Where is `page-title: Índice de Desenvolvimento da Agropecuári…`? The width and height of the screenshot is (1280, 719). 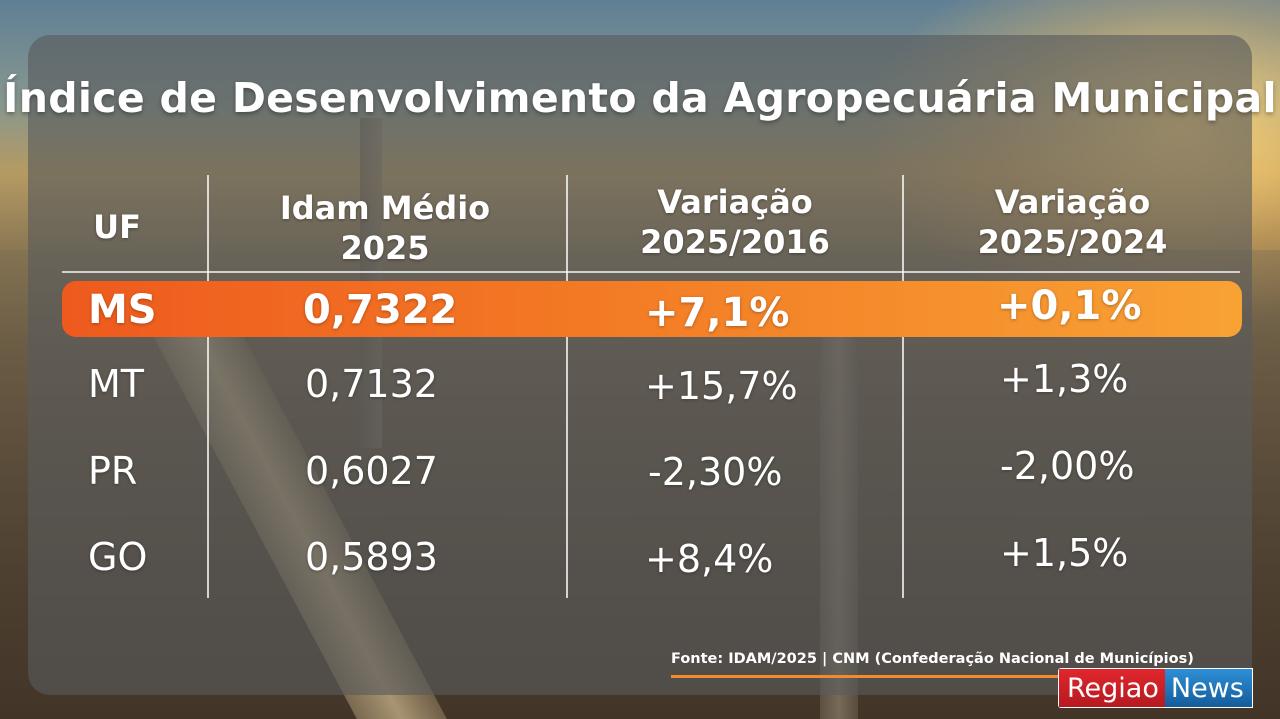 page-title: Índice de Desenvolvimento da Agropecuári… is located at coordinates (640, 98).